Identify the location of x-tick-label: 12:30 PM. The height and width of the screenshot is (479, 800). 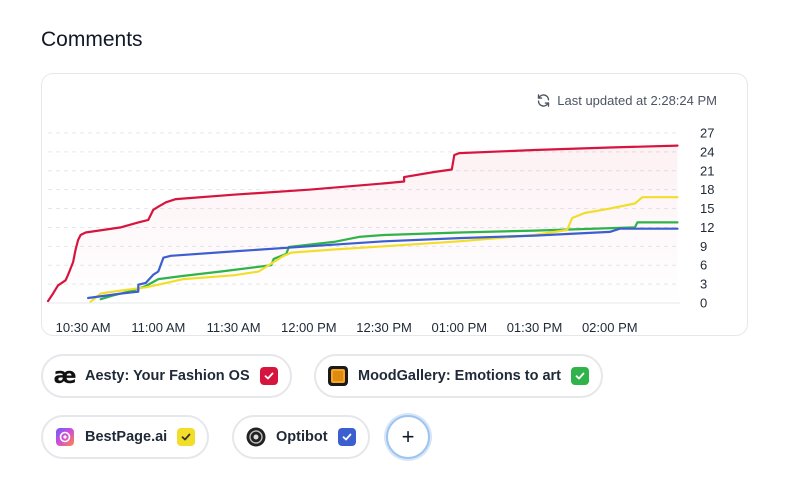
(384, 327).